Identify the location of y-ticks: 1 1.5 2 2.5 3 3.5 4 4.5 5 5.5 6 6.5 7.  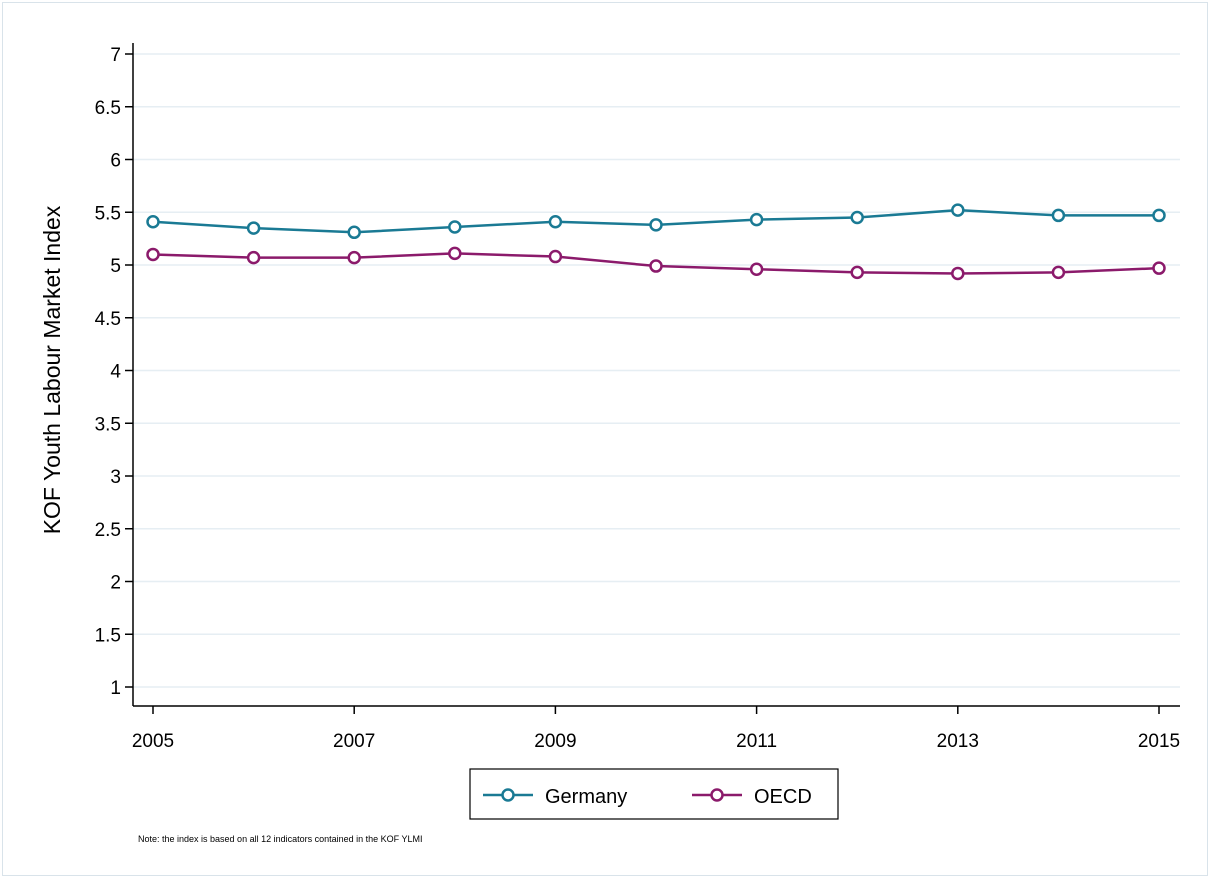
(114, 372).